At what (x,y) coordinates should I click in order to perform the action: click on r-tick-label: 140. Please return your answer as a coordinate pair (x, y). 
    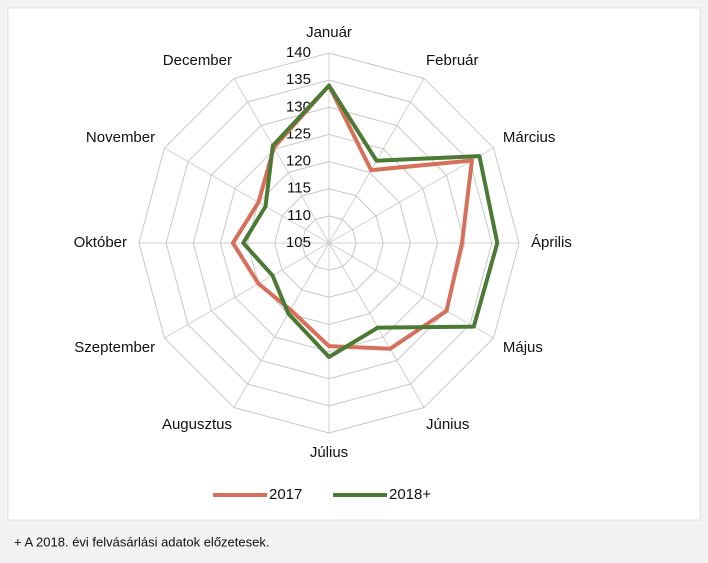
    Looking at the image, I should click on (298, 52).